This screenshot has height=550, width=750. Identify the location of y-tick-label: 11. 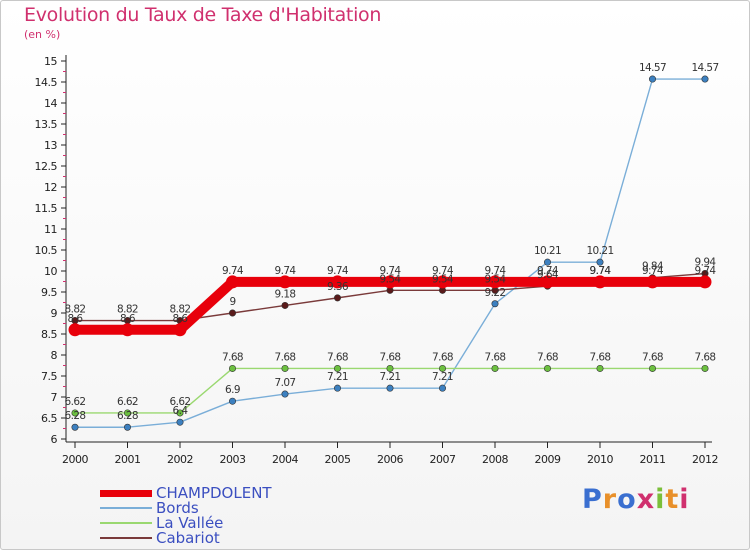
(50, 229).